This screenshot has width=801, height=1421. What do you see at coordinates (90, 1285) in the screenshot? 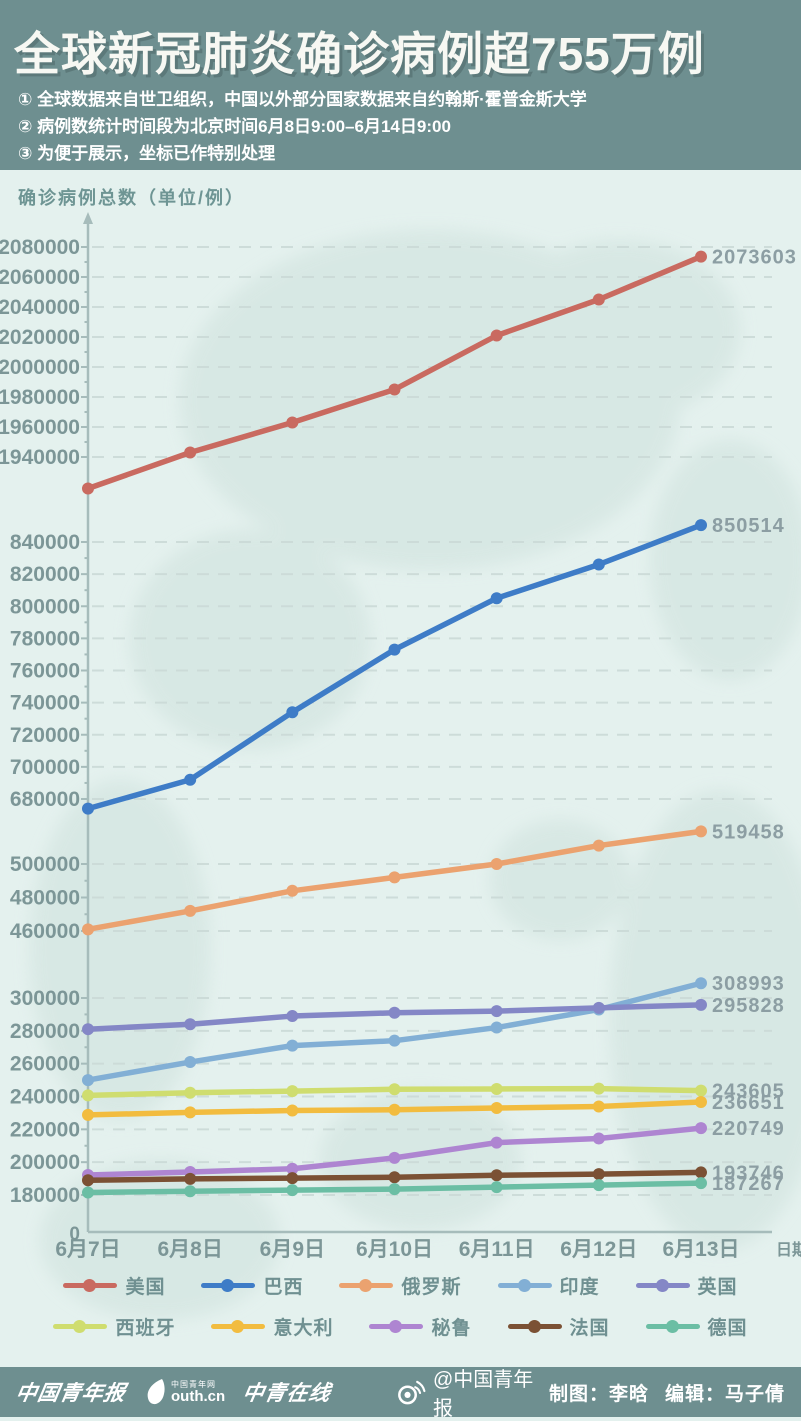
I see `legend-swatch-us` at bounding box center [90, 1285].